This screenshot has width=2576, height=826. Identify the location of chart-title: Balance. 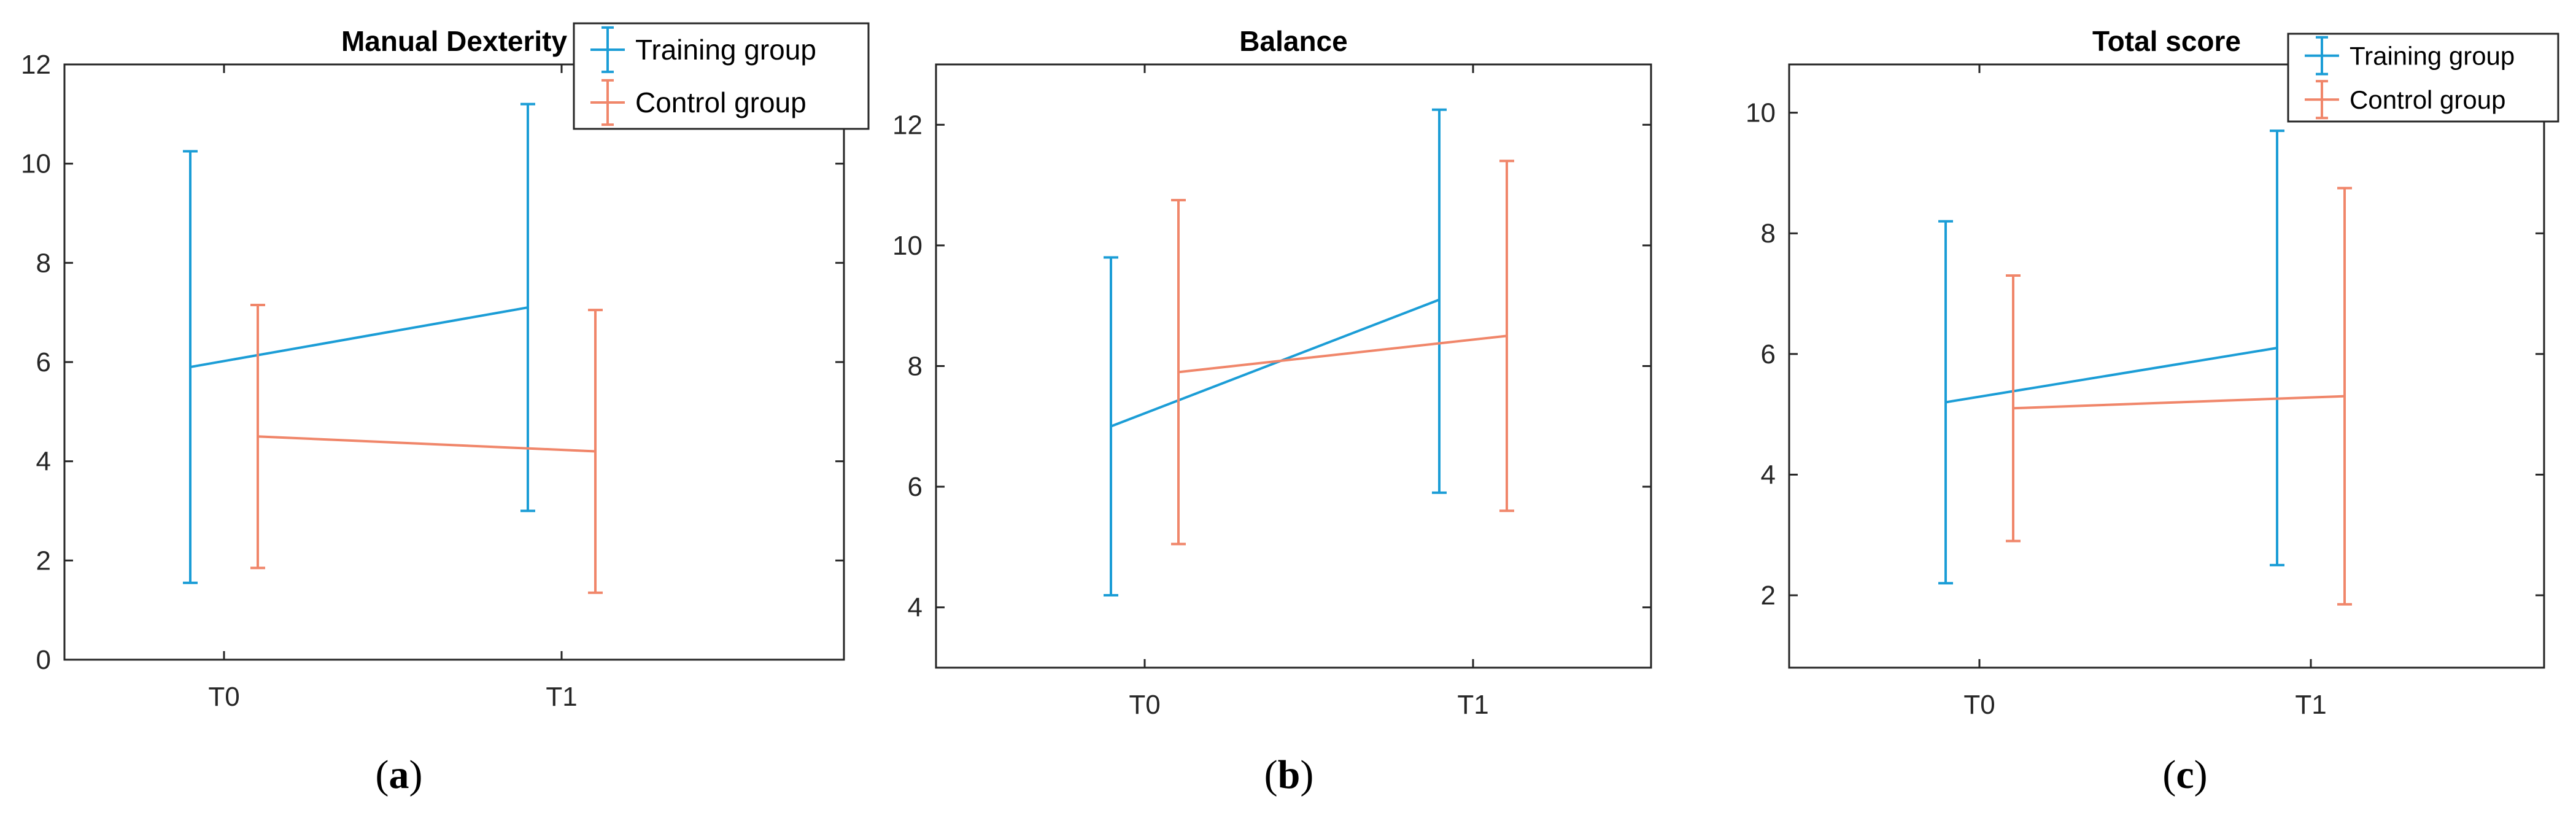
(1293, 41).